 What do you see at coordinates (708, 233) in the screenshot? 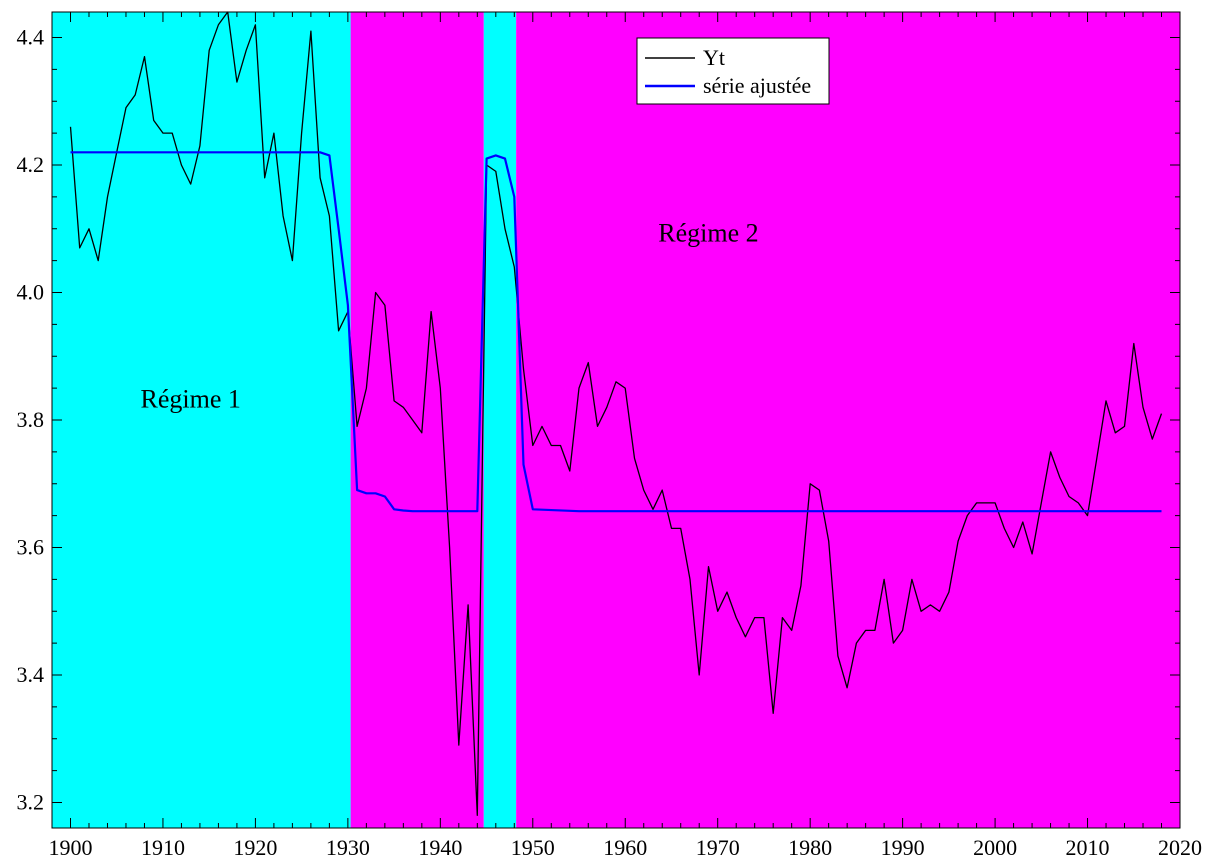
I see `regime-label-2: Régime 2` at bounding box center [708, 233].